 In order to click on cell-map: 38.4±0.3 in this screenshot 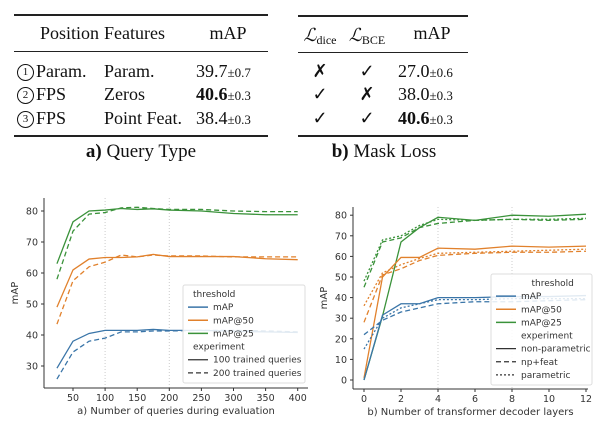, I will do `click(223, 119)`.